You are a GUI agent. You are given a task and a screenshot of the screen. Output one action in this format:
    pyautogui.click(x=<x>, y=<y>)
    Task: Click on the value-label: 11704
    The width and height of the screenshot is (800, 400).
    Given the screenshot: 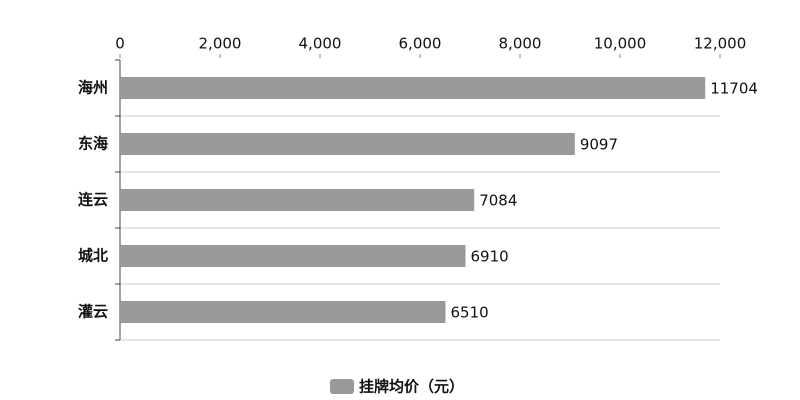 What is the action you would take?
    pyautogui.click(x=734, y=89)
    